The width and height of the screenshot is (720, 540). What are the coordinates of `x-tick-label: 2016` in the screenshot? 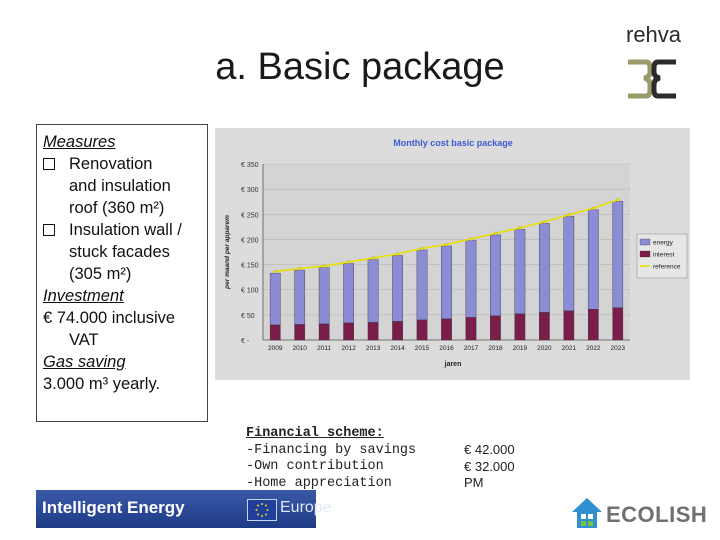 It's located at (446, 348).